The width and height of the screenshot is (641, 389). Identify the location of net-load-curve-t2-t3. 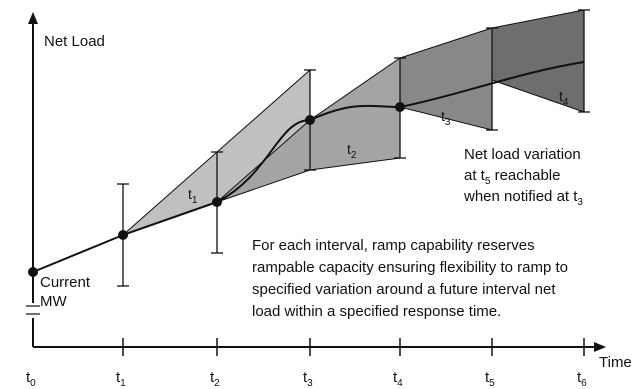
(263, 161).